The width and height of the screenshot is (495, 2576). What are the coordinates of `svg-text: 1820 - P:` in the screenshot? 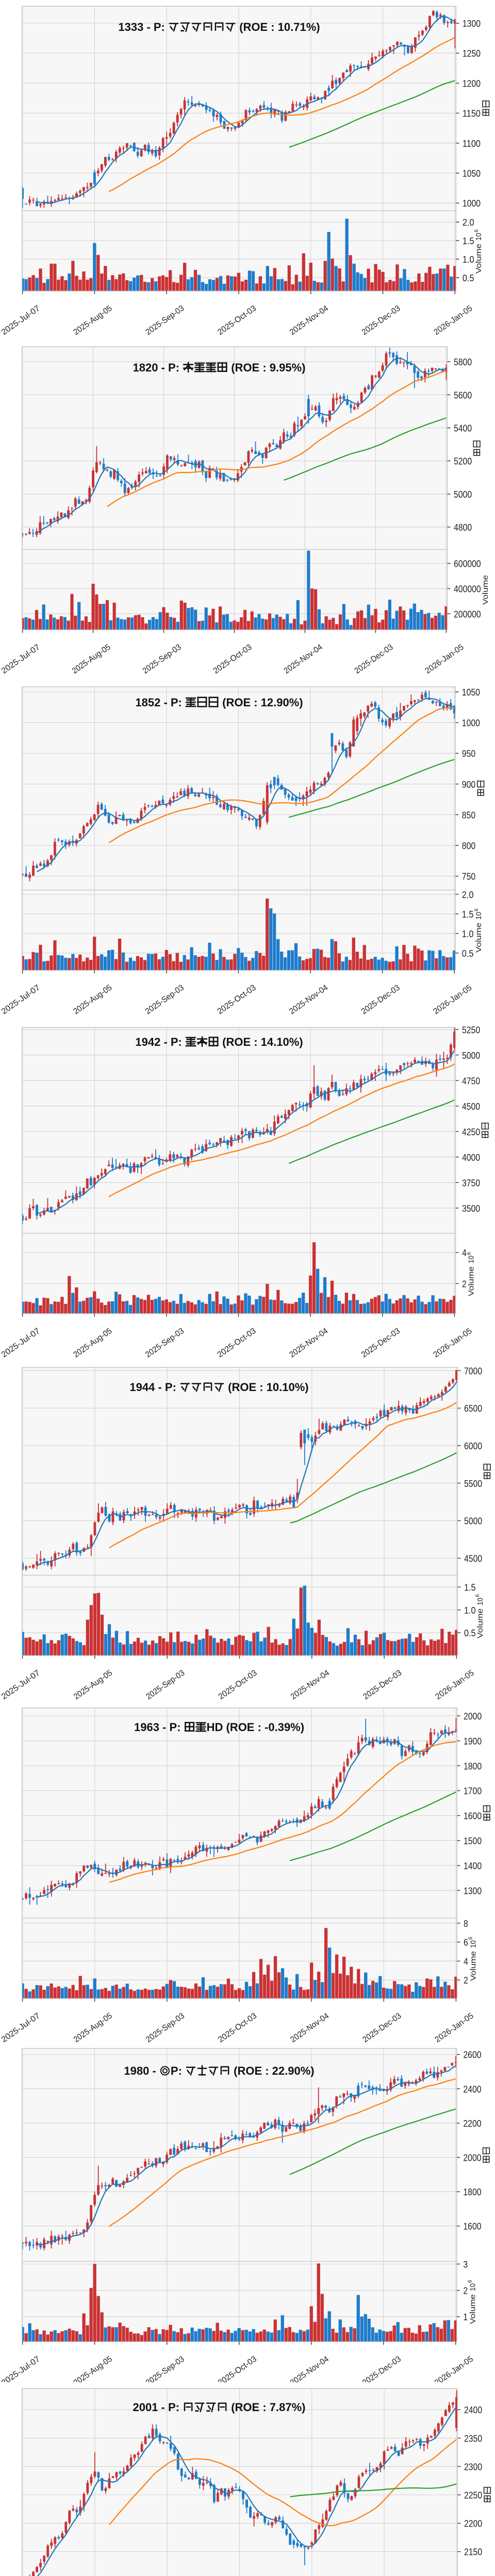 It's located at (158, 367).